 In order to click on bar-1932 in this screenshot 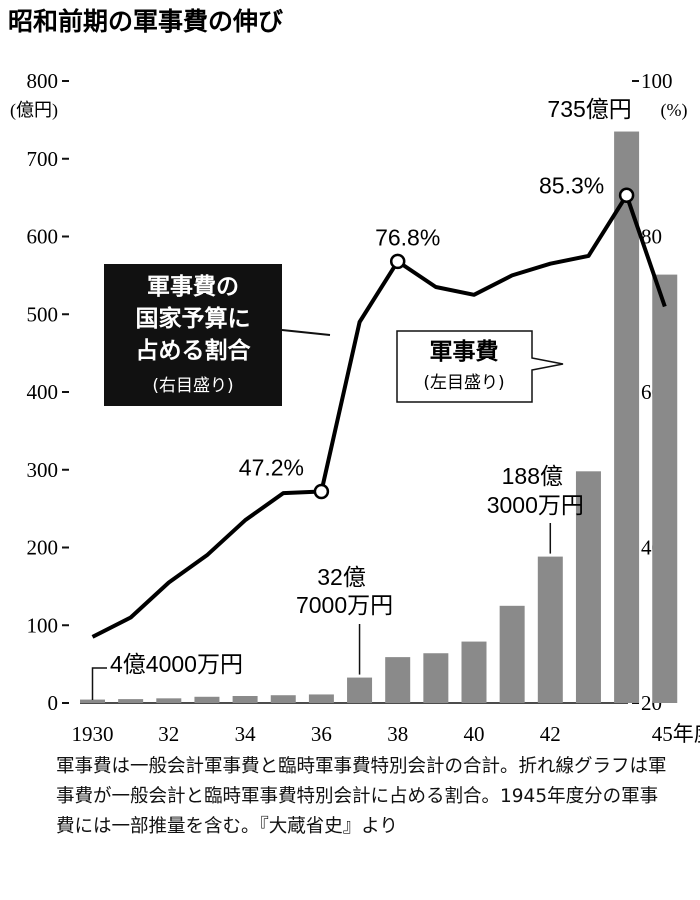, I will do `click(169, 700)`.